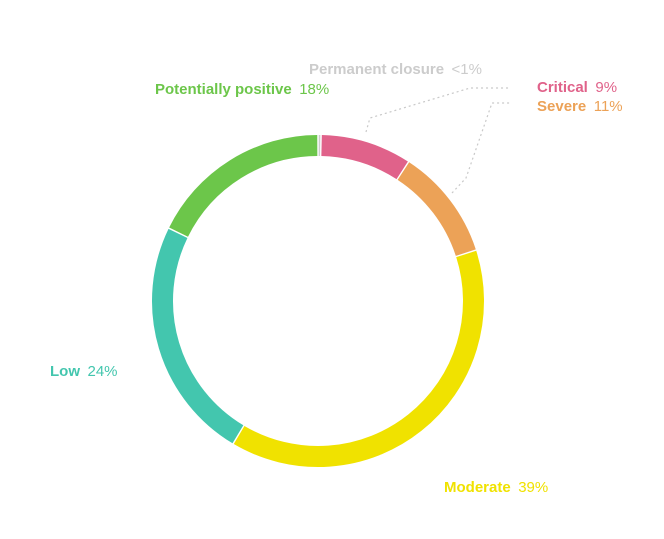 Image resolution: width=664 pixels, height=539 pixels. I want to click on leader-line-permanent-closure, so click(438, 110).